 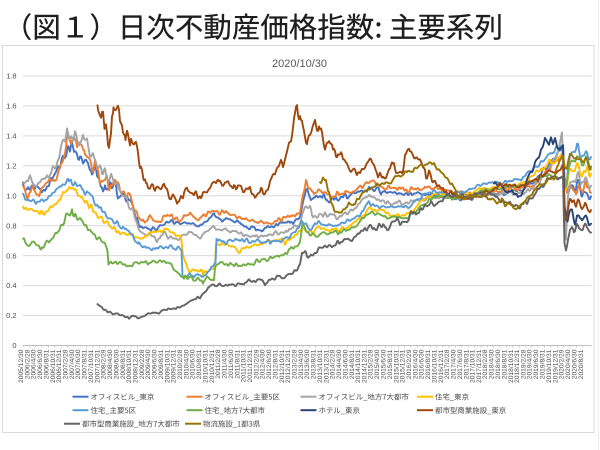 I want to click on svg-text: 2008/4/30, so click(x=110, y=364).